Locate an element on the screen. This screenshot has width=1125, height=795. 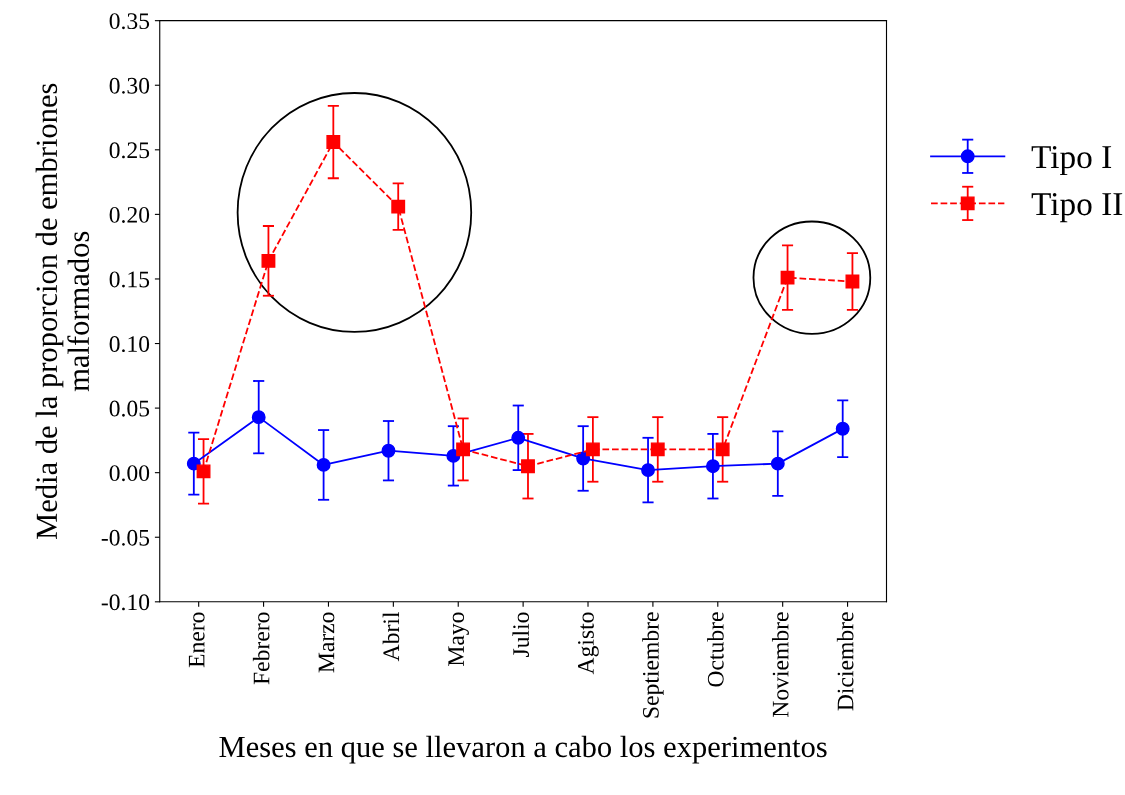
y-tick-label: 0.00 is located at coordinates (129, 473).